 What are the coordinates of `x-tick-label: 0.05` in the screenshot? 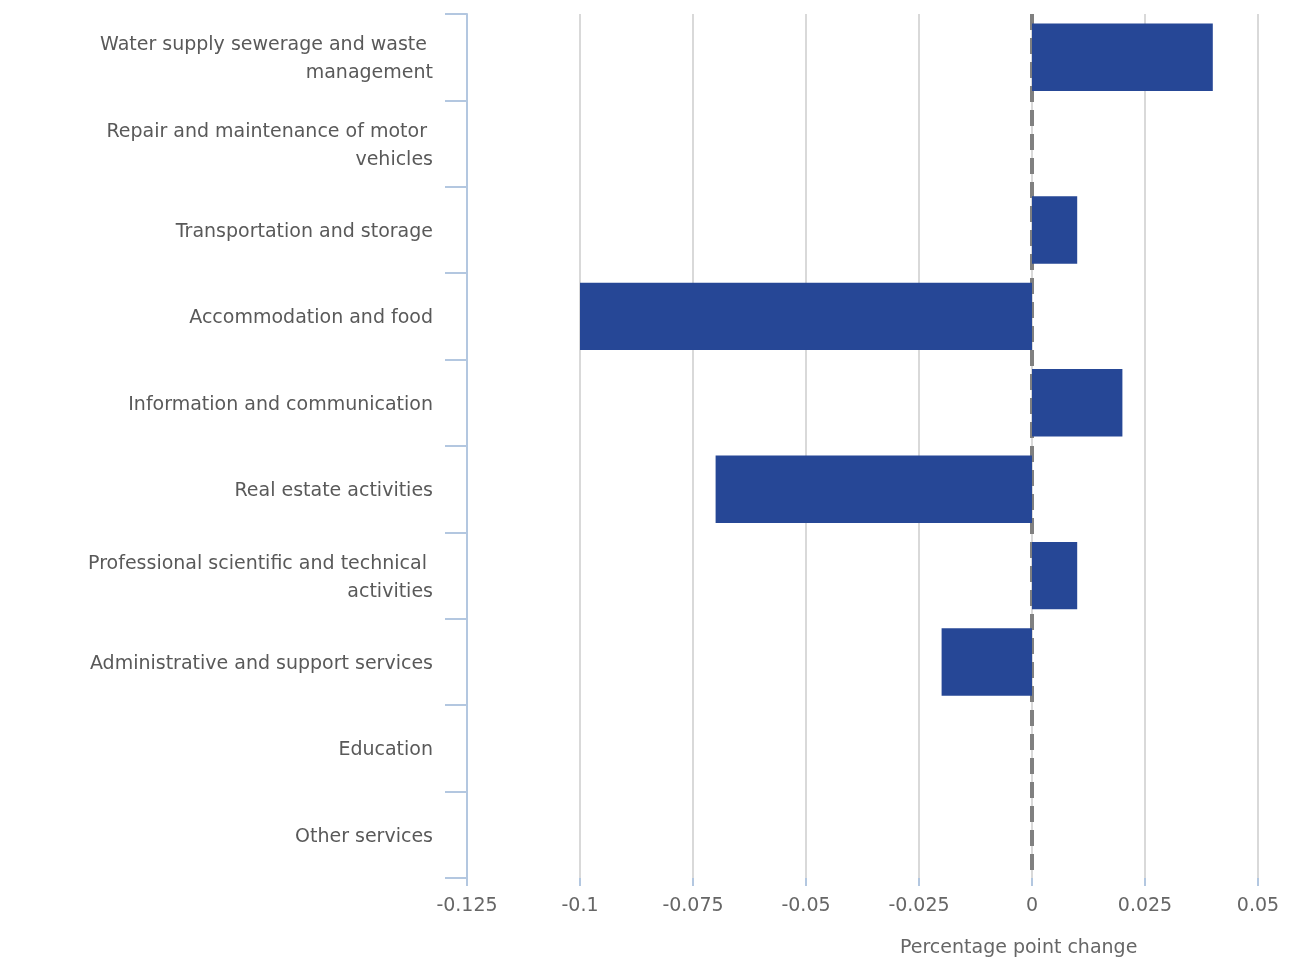 It's located at (1258, 903).